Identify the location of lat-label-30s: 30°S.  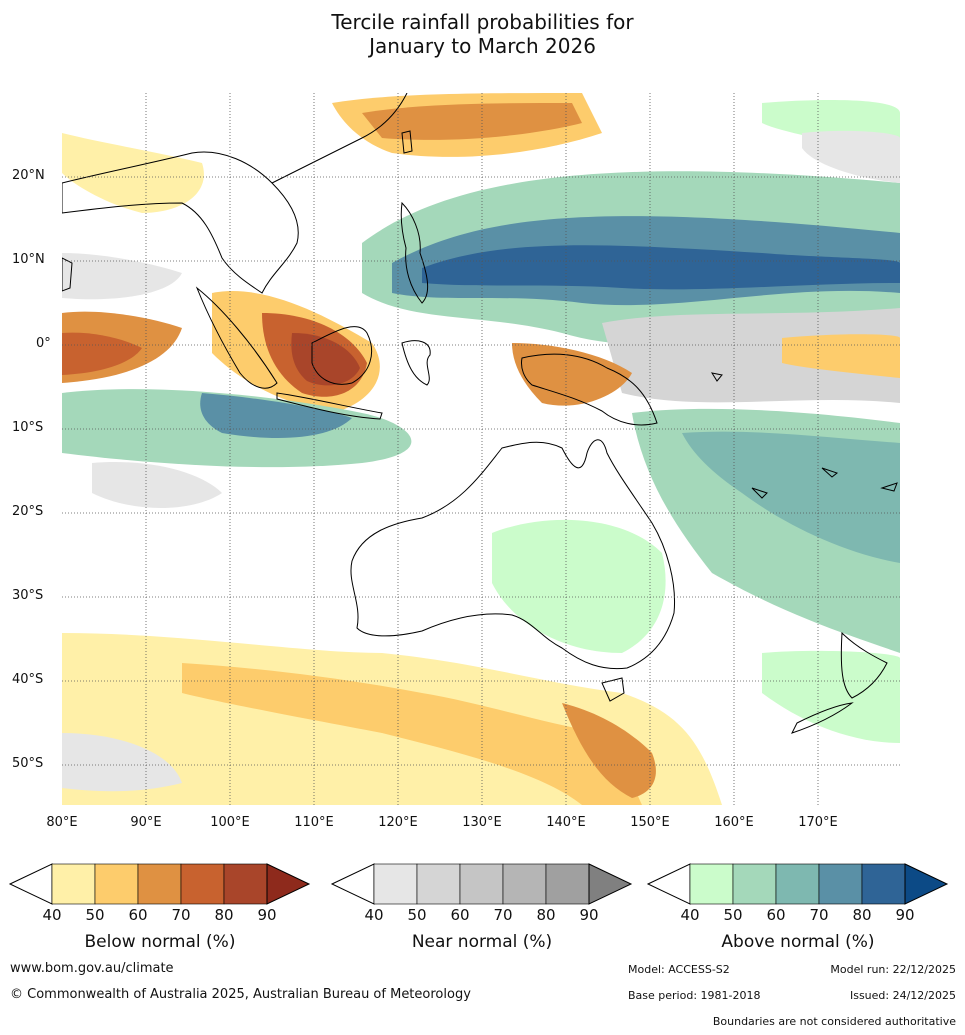
(28, 595).